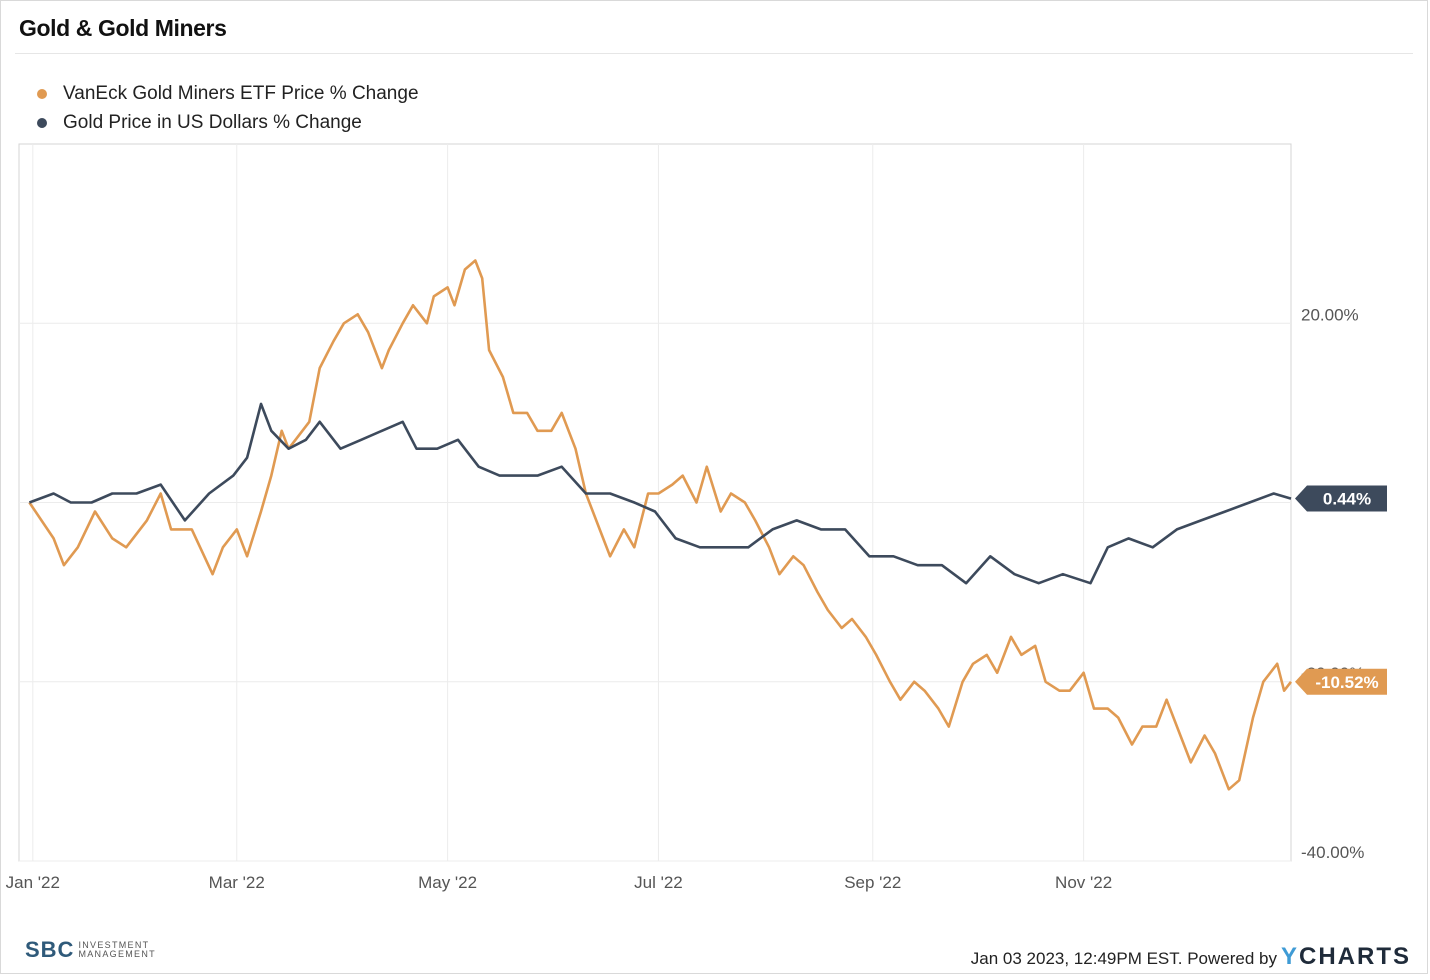 This screenshot has width=1430, height=980. I want to click on x-tick-label: Mar '22, so click(237, 882).